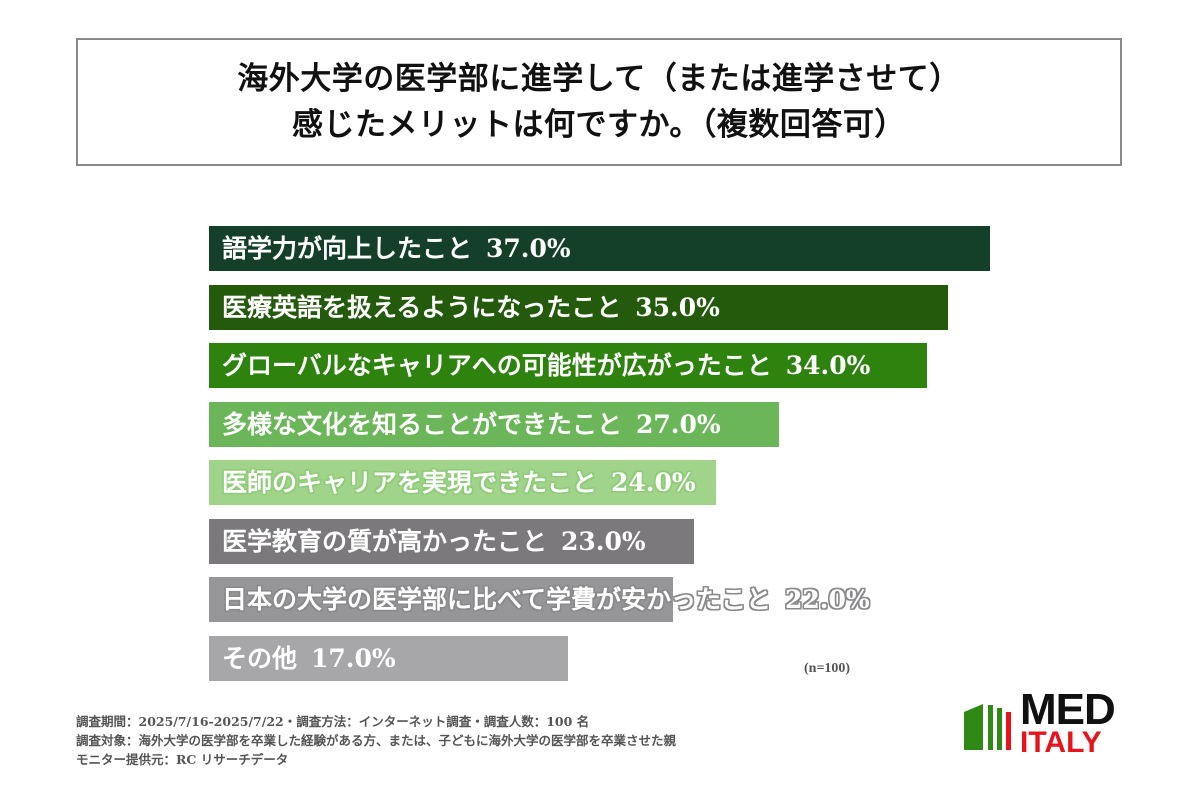  I want to click on bar-category: 日本の大学の医学部に比べて学費が安かったこと, so click(497, 599).